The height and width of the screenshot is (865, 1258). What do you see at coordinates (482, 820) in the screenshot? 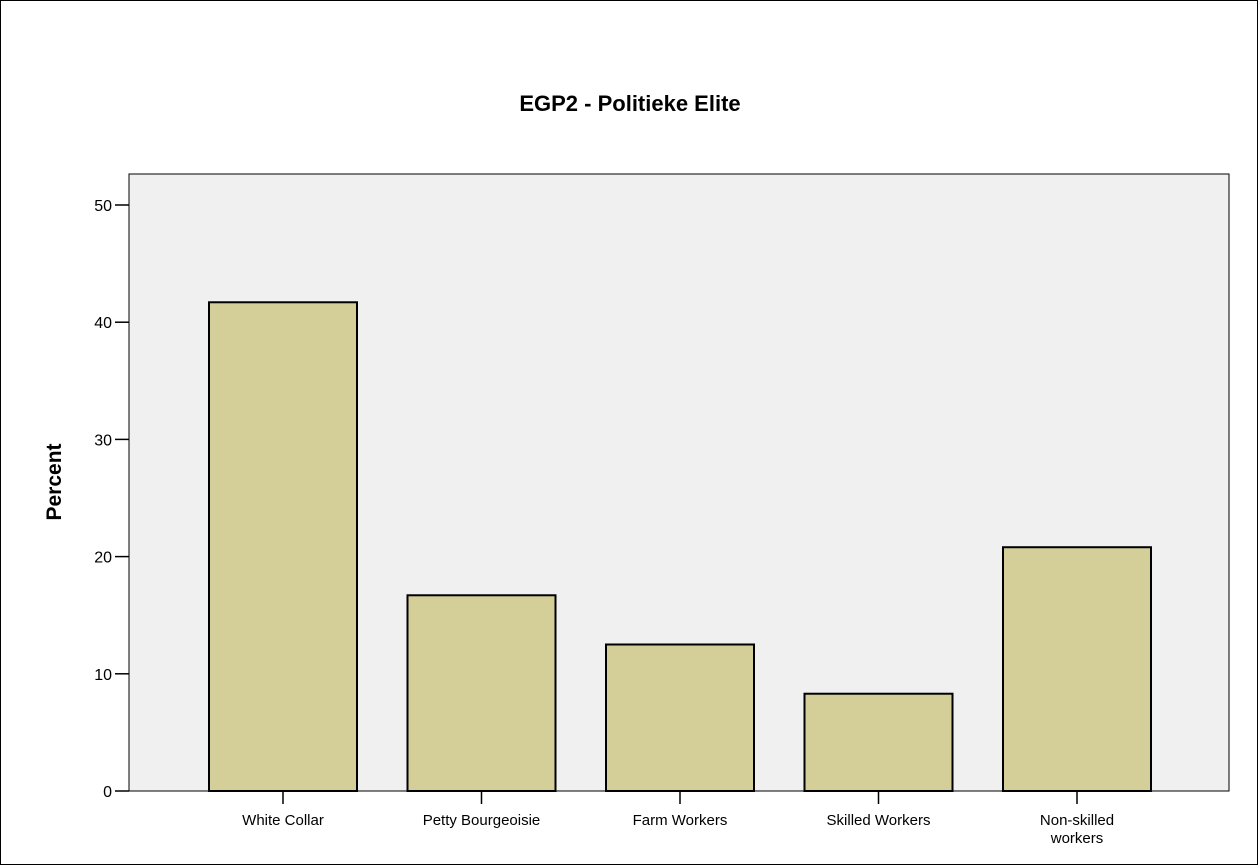
I see `x-tick-label: Petty Bourgeoisie` at bounding box center [482, 820].